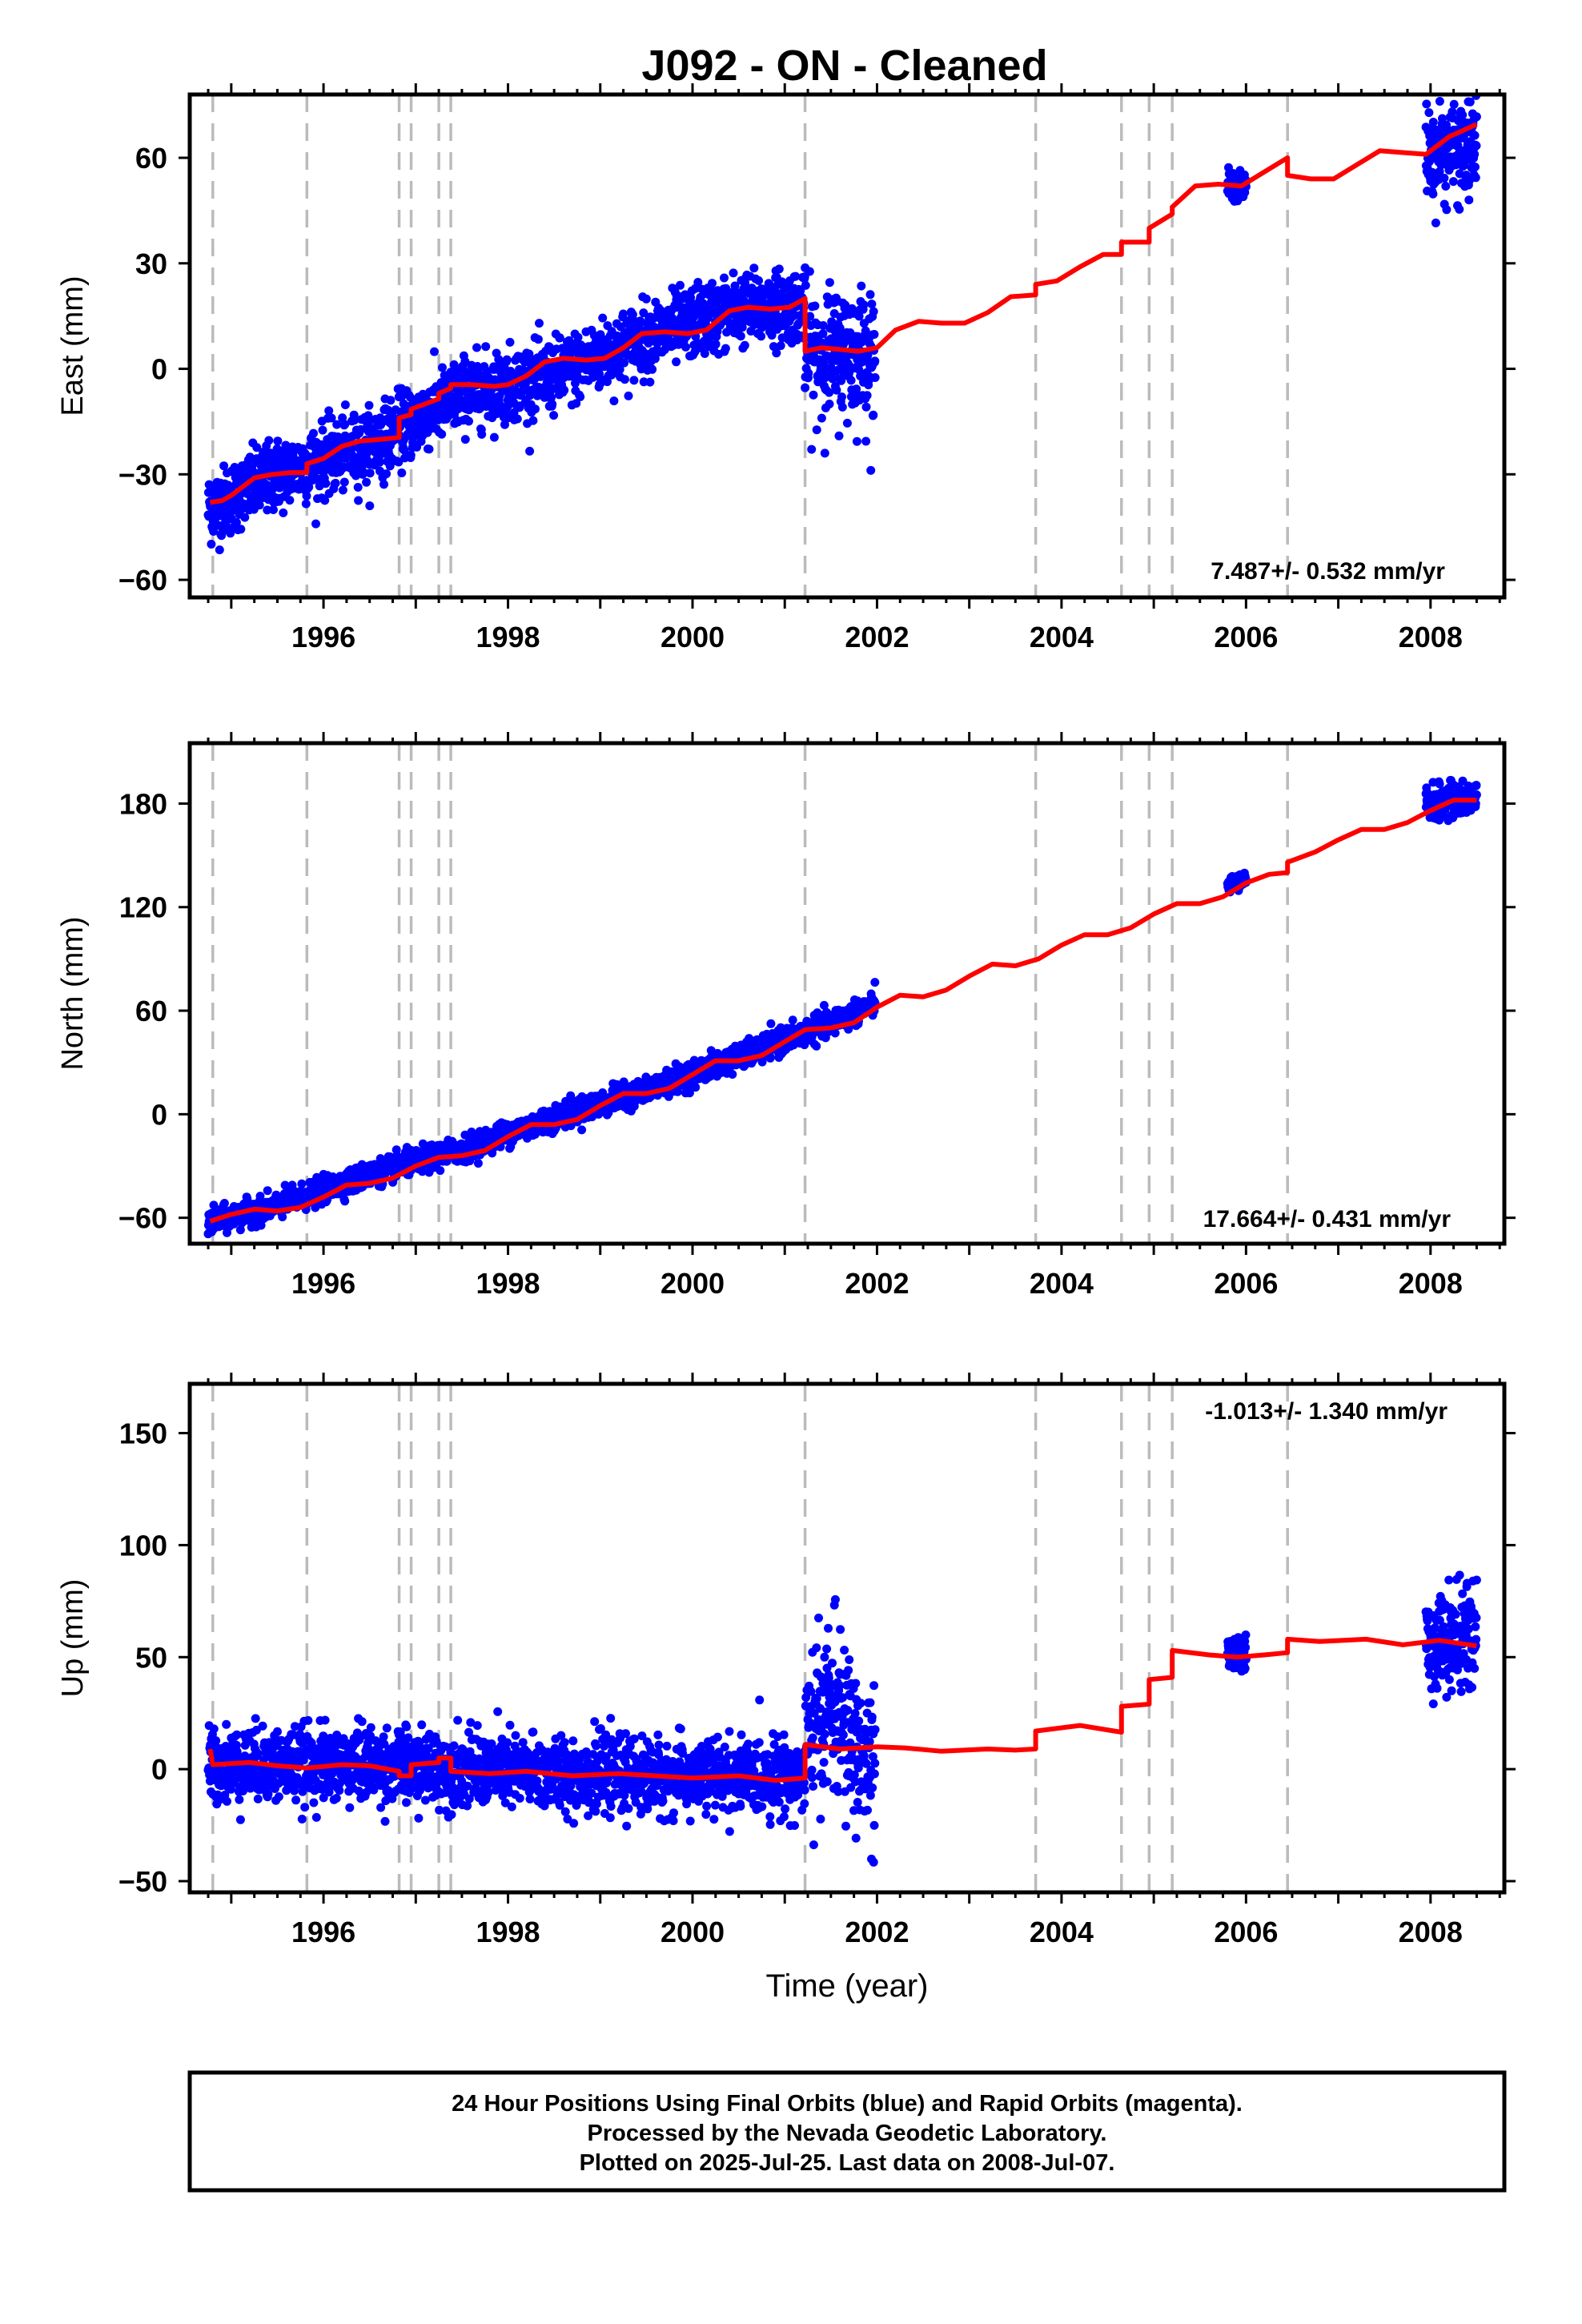 This screenshot has height=2324, width=1582. What do you see at coordinates (151, 158) in the screenshot?
I see `y-tick-label: 60` at bounding box center [151, 158].